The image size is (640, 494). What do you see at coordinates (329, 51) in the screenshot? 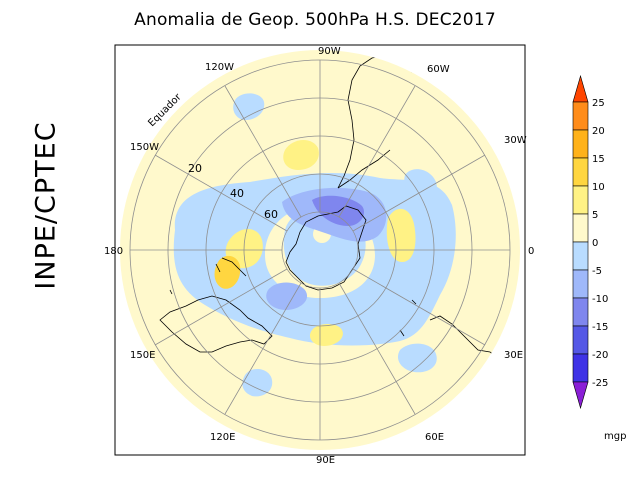
I see `lon-label: 90W` at bounding box center [329, 51].